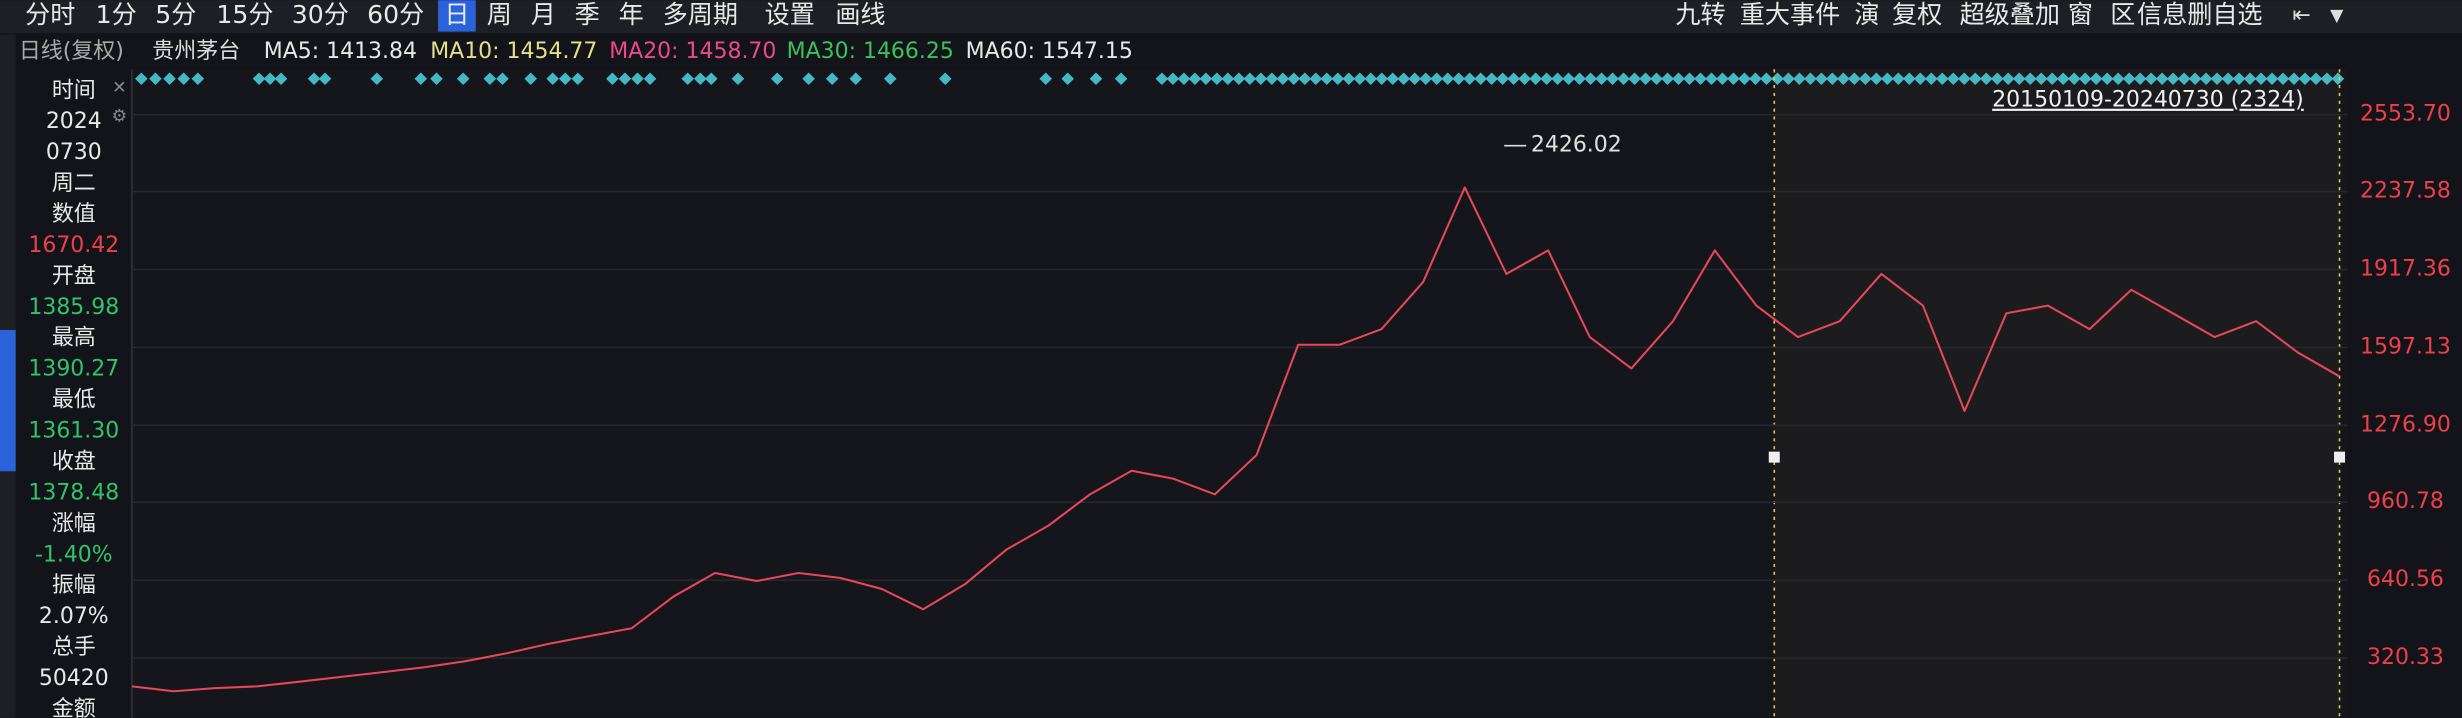 The image size is (2462, 718). I want to click on y-tick-label: 1597.13, so click(2405, 346).